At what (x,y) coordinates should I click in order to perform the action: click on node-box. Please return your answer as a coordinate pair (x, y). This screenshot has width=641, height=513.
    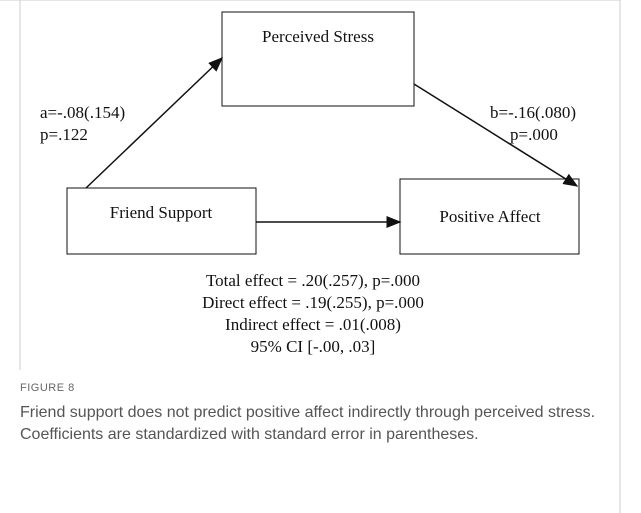
    Looking at the image, I should click on (161, 221).